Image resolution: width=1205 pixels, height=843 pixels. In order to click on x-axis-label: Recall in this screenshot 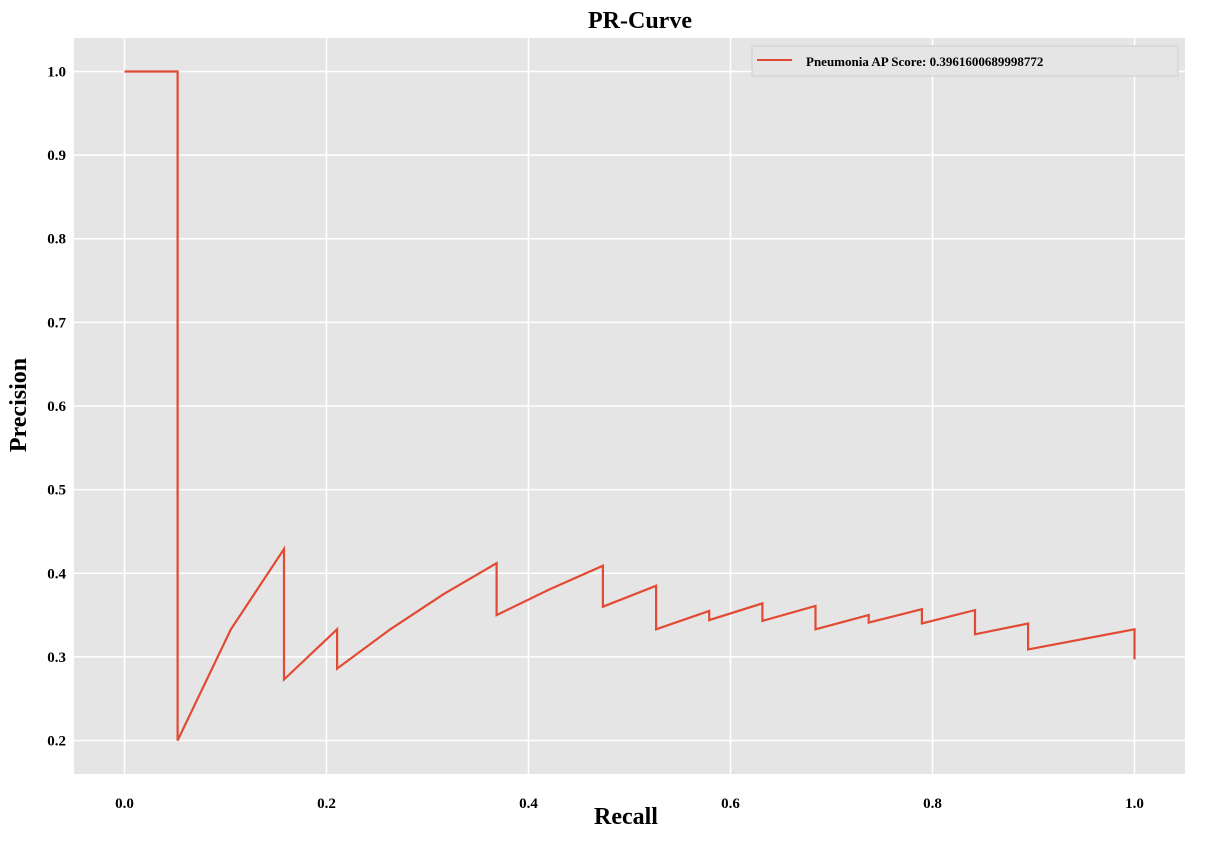, I will do `click(626, 817)`.